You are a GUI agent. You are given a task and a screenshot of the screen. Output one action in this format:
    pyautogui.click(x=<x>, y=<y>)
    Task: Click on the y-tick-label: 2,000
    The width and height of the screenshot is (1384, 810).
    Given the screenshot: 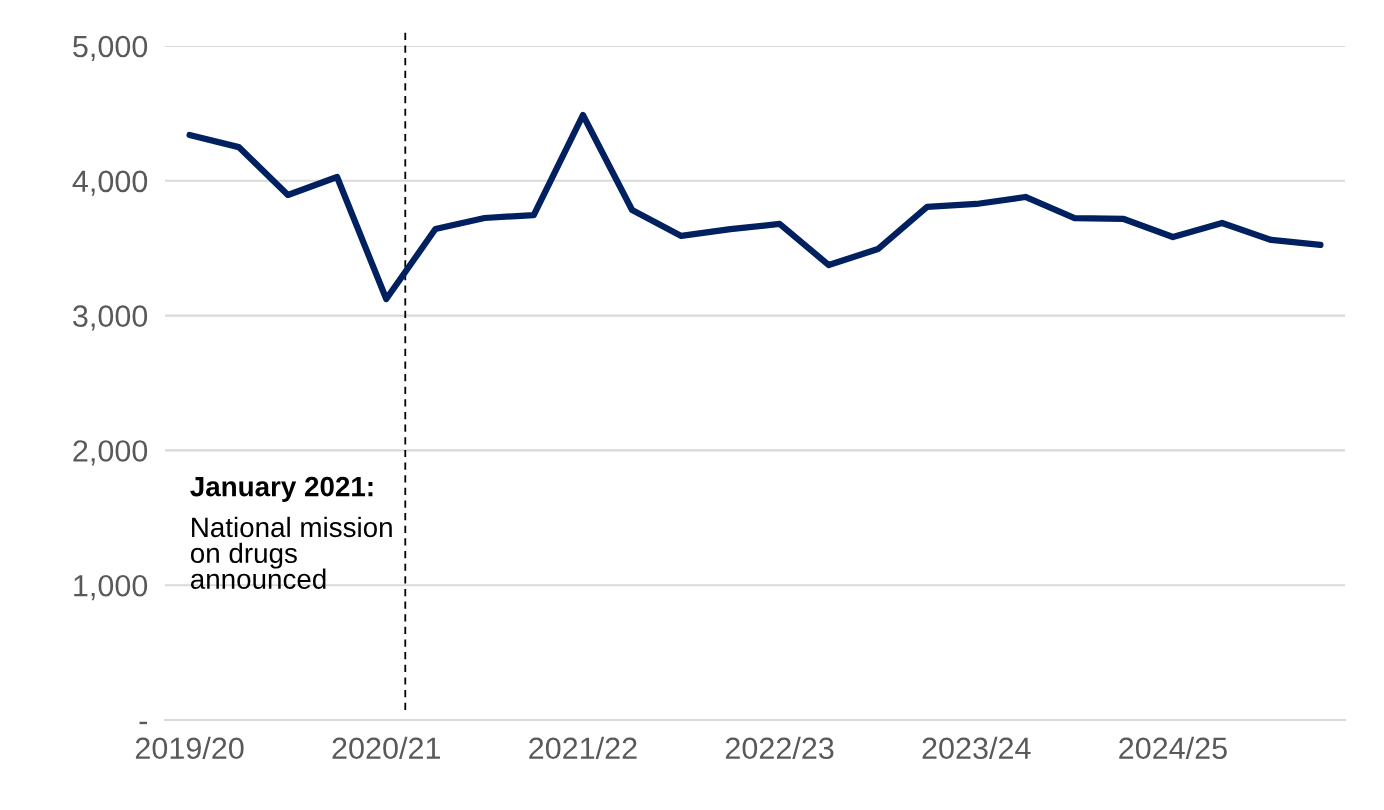 What is the action you would take?
    pyautogui.click(x=110, y=453)
    